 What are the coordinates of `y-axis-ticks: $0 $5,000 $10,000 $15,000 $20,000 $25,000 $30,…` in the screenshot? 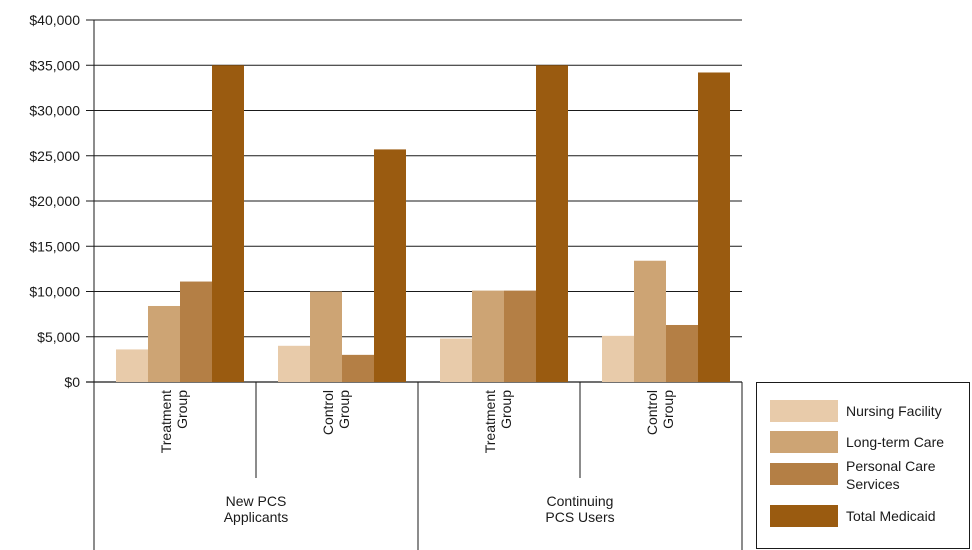 It's located at (54, 201).